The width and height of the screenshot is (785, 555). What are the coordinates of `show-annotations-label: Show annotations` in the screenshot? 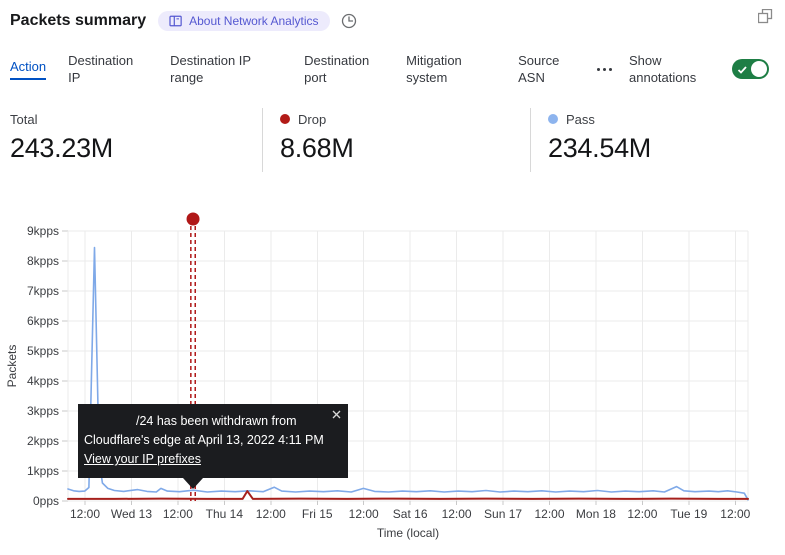 It's located at (663, 69).